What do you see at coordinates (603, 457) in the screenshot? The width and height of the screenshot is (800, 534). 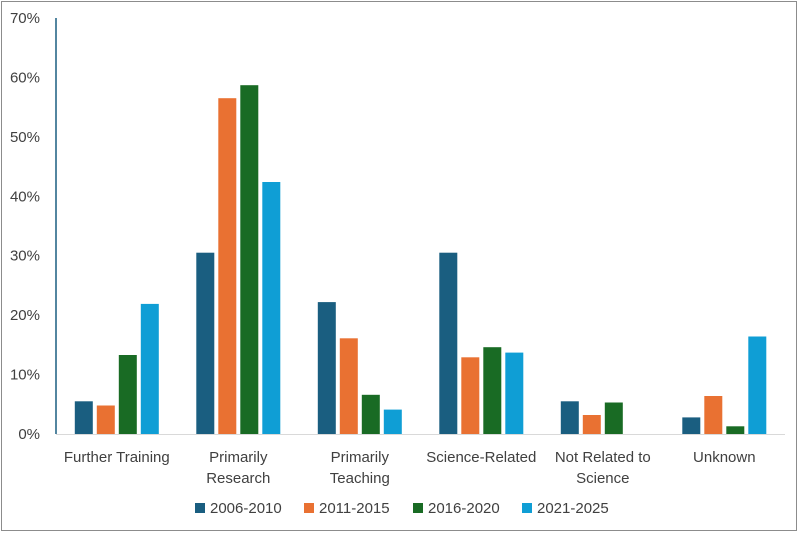 I see `category-label: Not Related to` at bounding box center [603, 457].